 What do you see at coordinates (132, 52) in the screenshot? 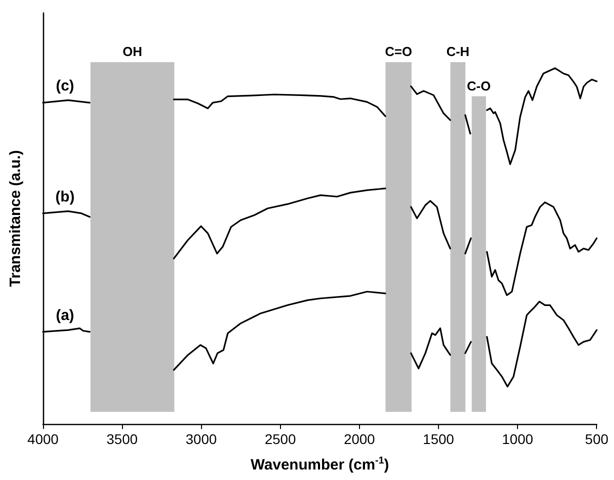
I see `band-label: OH` at bounding box center [132, 52].